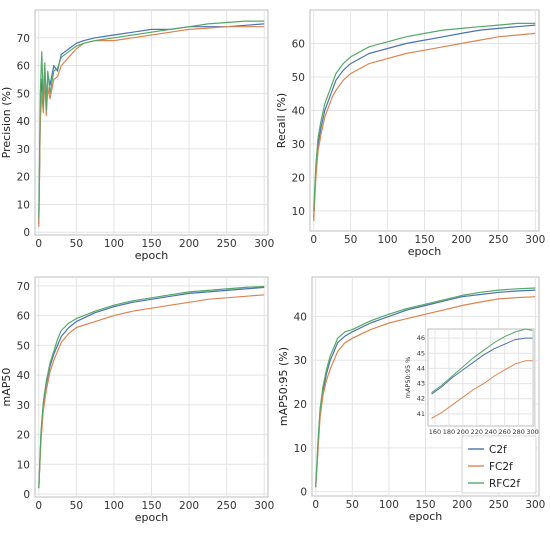 The image size is (550, 535). What do you see at coordinates (501, 467) in the screenshot?
I see `legend-label-fc2f: FC2f` at bounding box center [501, 467].